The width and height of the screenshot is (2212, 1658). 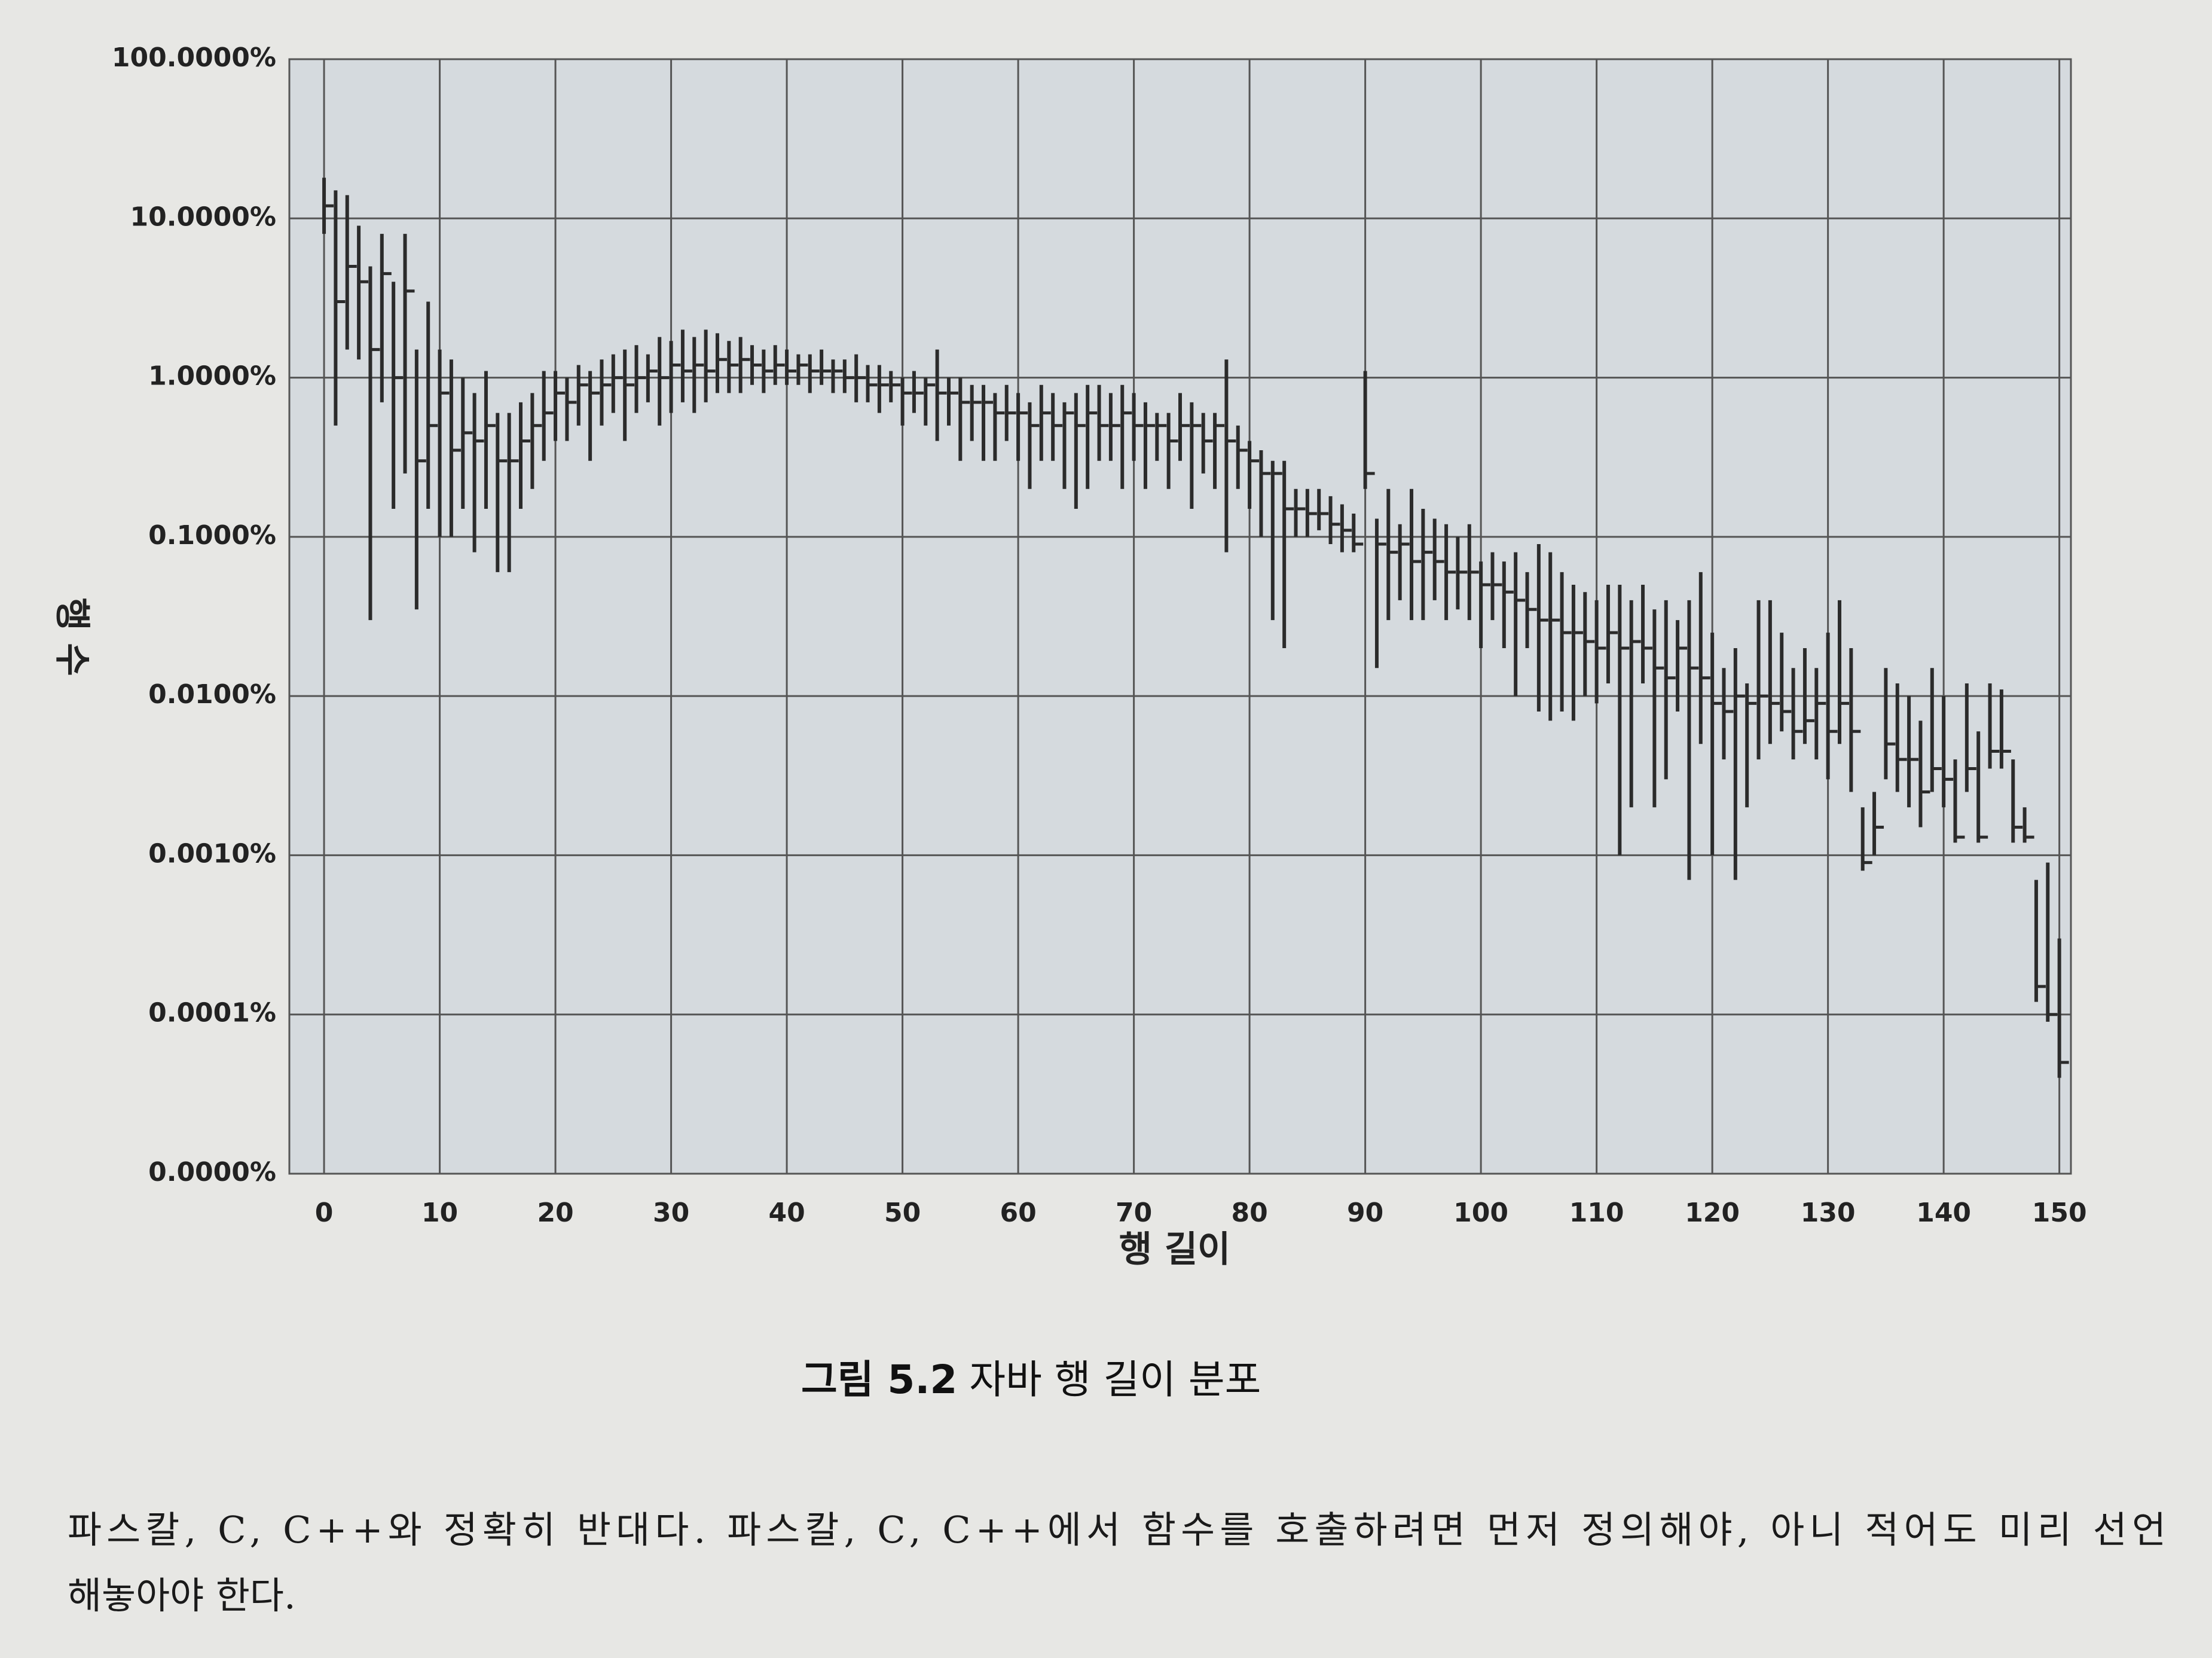 I want to click on y-axis-title: 행 수, so click(x=72, y=636).